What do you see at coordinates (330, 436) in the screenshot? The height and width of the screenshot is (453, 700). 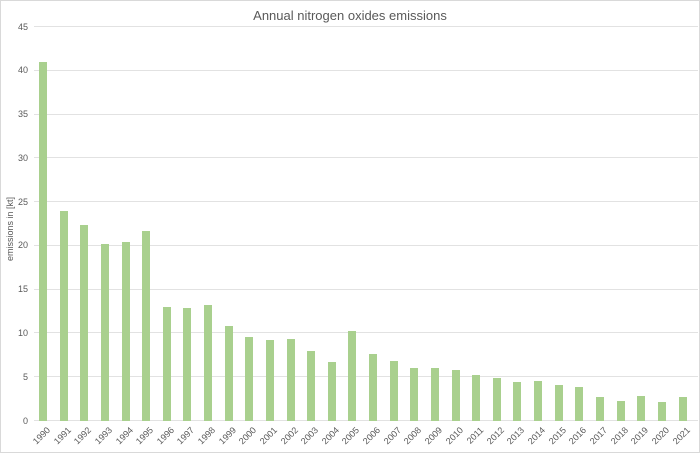 I see `x-tick-label: 2004` at bounding box center [330, 436].